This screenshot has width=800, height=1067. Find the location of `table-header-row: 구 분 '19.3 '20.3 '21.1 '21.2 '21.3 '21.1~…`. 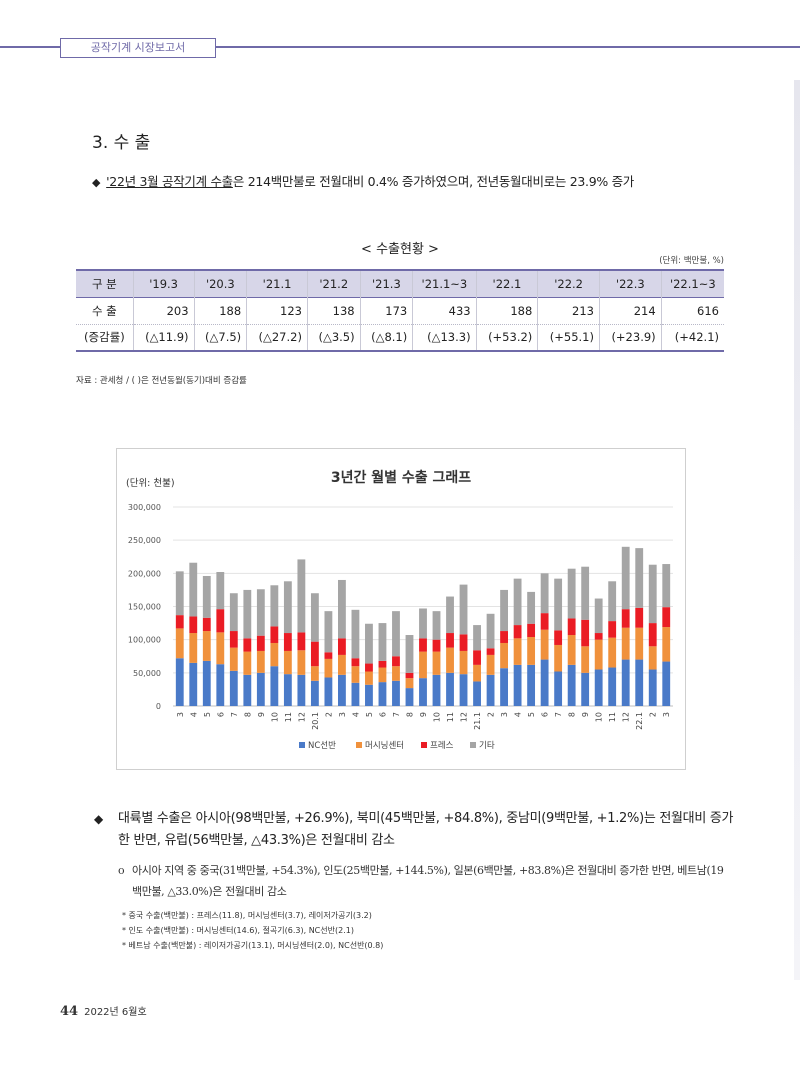

table-header-row: 구 분 '19.3 '20.3 '21.1 '21.2 '21.3 '21.1~… is located at coordinates (400, 283).